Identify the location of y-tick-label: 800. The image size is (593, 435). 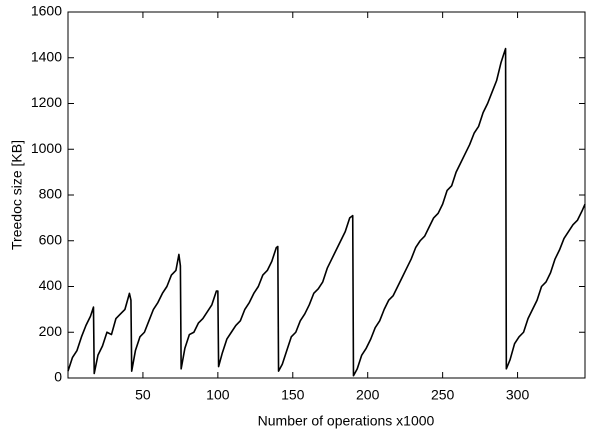
(51, 194).